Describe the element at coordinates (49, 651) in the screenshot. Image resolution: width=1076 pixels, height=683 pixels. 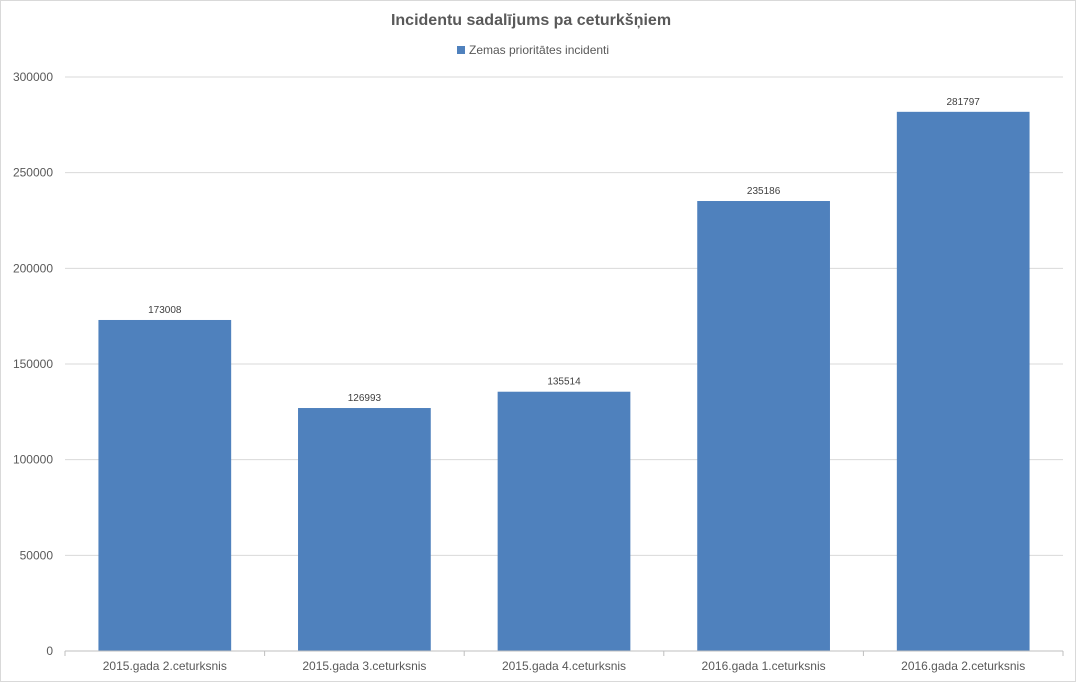
I see `y-tick-label: 0` at that location.